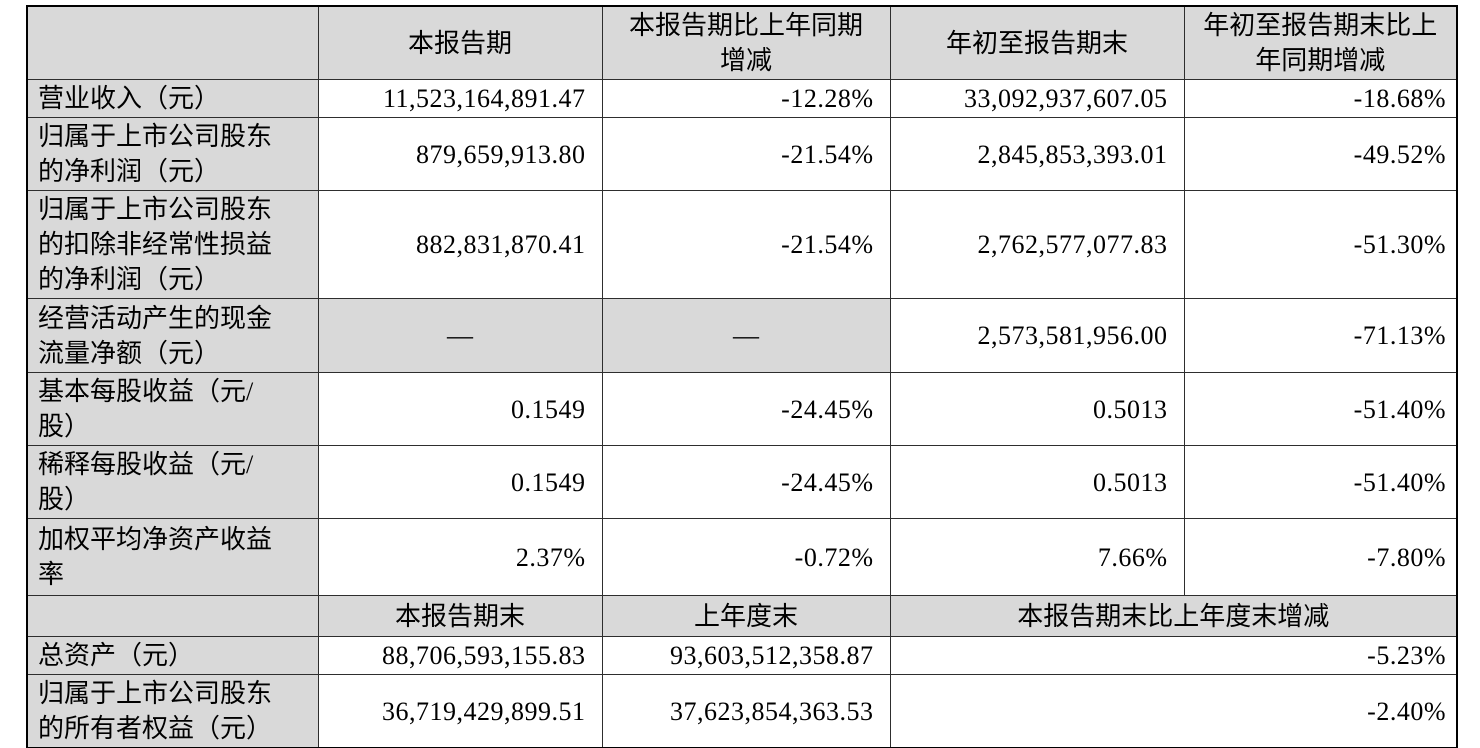 This screenshot has width=1480, height=748. I want to click on cell-value: 33,092,937,607.05, so click(1037, 98).